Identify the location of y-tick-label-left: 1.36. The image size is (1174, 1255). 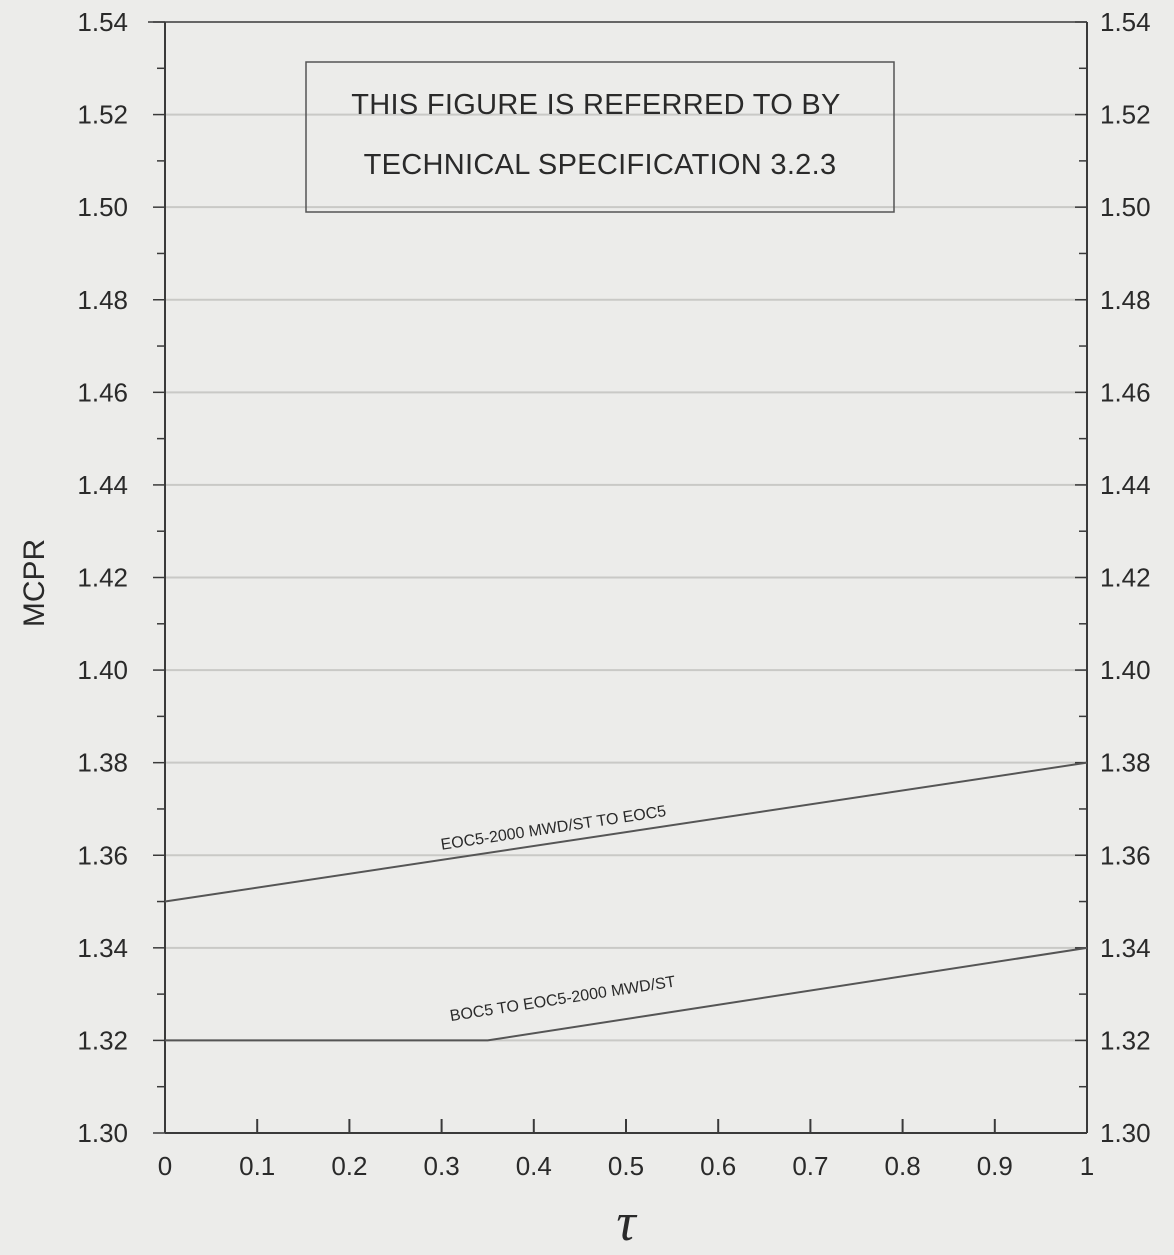
(102, 855).